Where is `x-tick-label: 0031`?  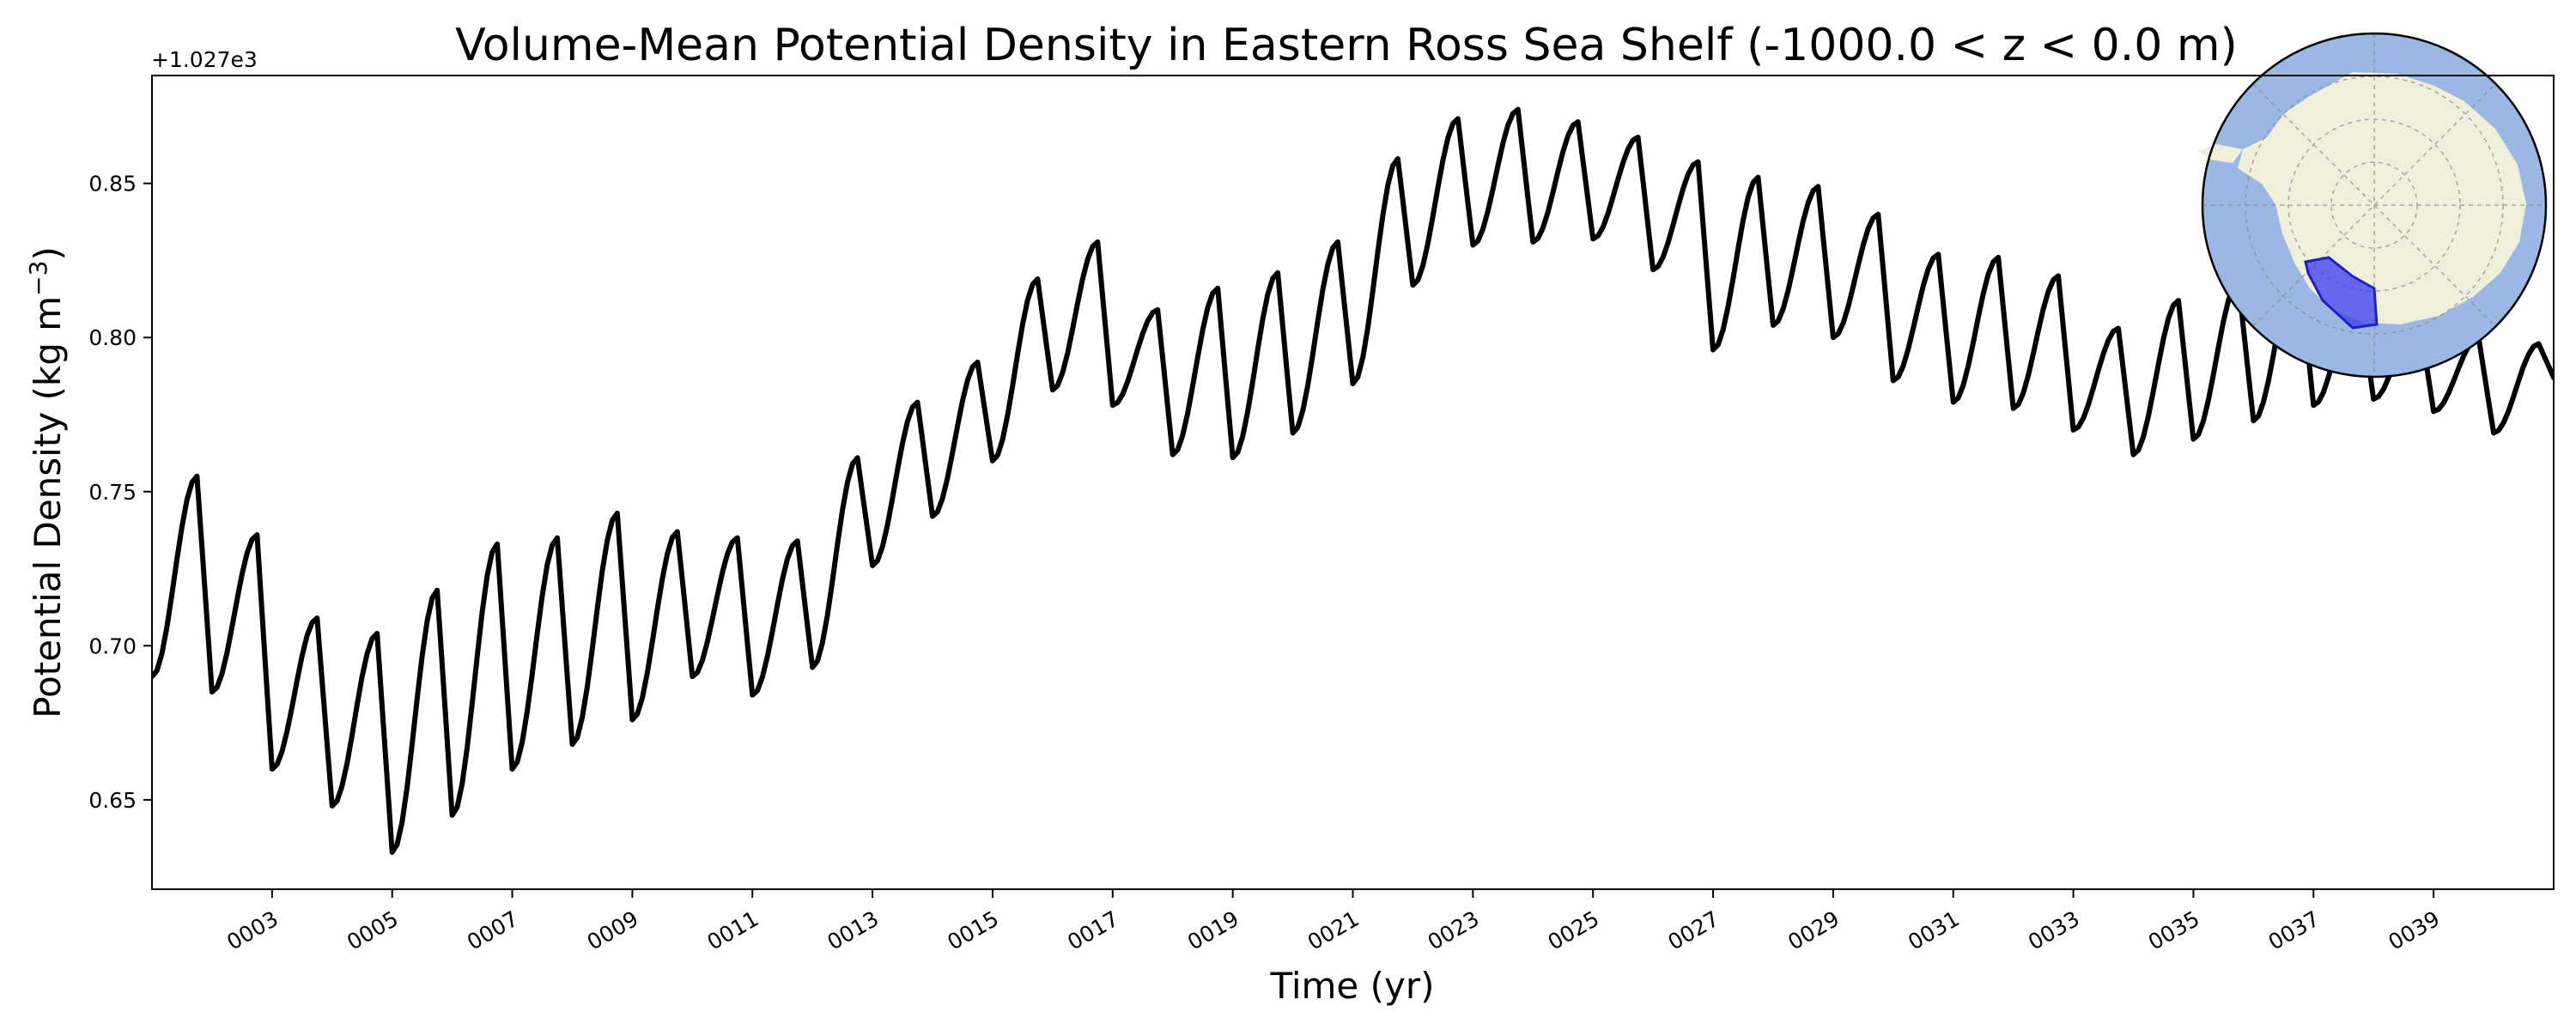 x-tick-label: 0031 is located at coordinates (1934, 930).